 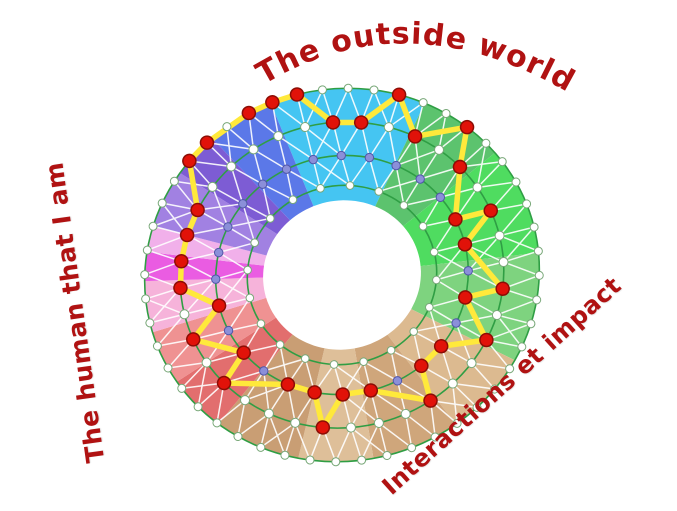 I want to click on sector-blue, so click(x=261, y=166).